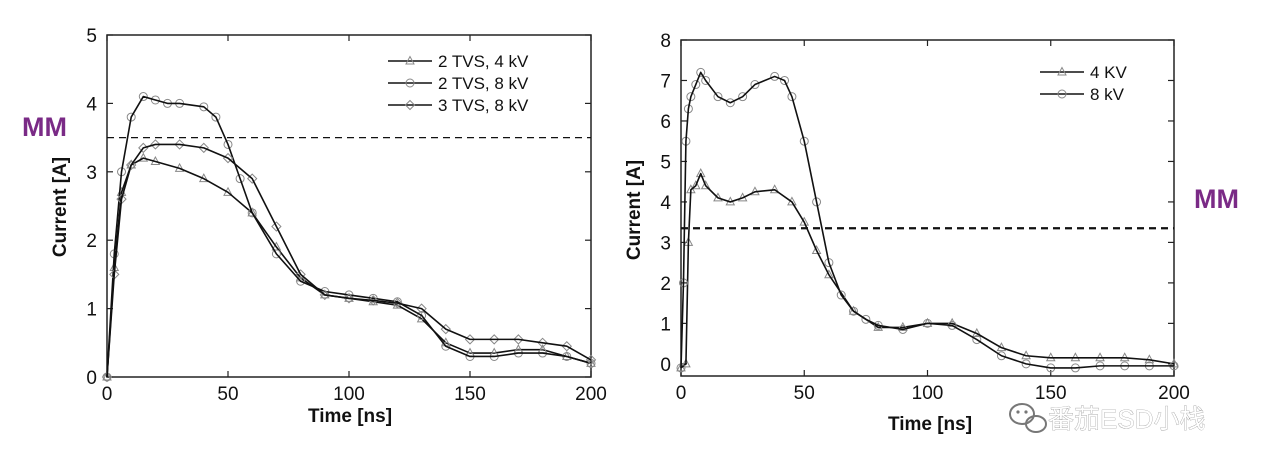 The height and width of the screenshot is (475, 1280). What do you see at coordinates (60, 207) in the screenshot?
I see `chart-left-y-axis-label: Current [A]` at bounding box center [60, 207].